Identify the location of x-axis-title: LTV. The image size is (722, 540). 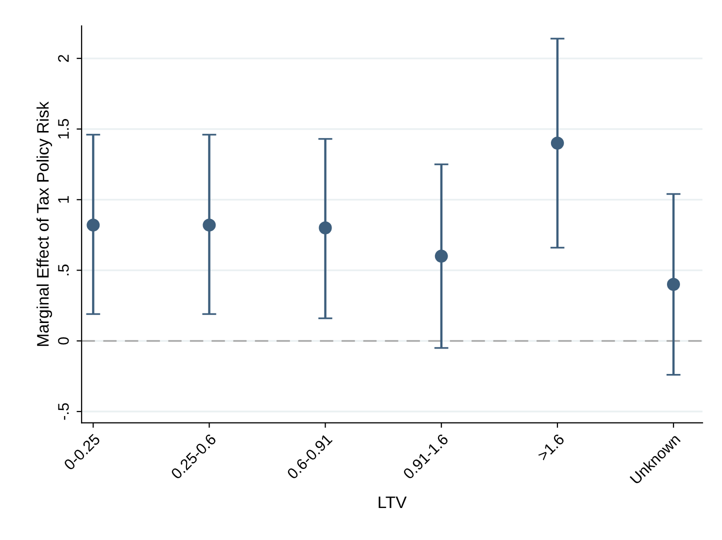
(392, 502).